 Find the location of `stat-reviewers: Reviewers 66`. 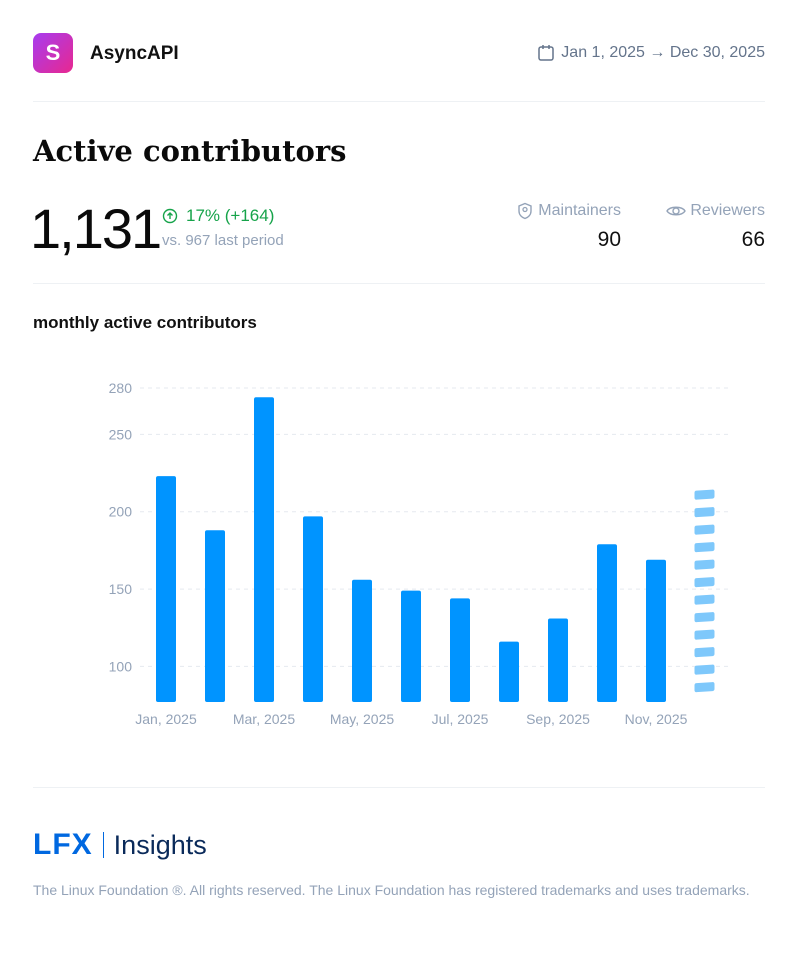

stat-reviewers: Reviewers 66 is located at coordinates (715, 227).